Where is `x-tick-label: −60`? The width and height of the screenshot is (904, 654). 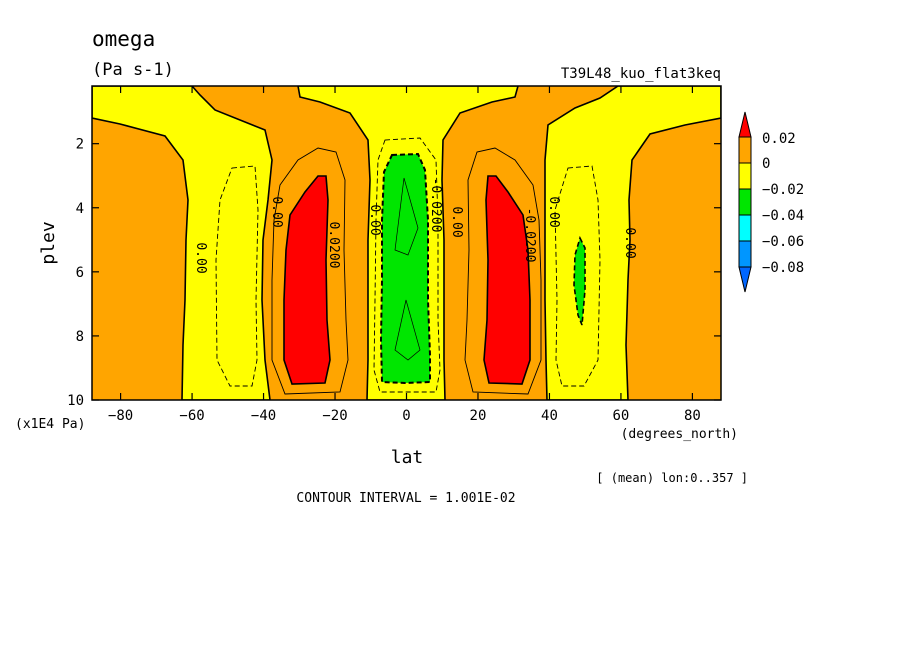
x-tick-label: −60 is located at coordinates (191, 416).